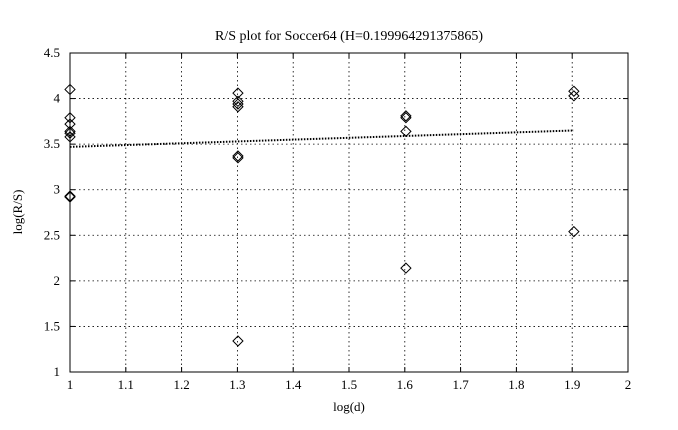  What do you see at coordinates (349, 406) in the screenshot?
I see `x-axis-label: log(d)` at bounding box center [349, 406].